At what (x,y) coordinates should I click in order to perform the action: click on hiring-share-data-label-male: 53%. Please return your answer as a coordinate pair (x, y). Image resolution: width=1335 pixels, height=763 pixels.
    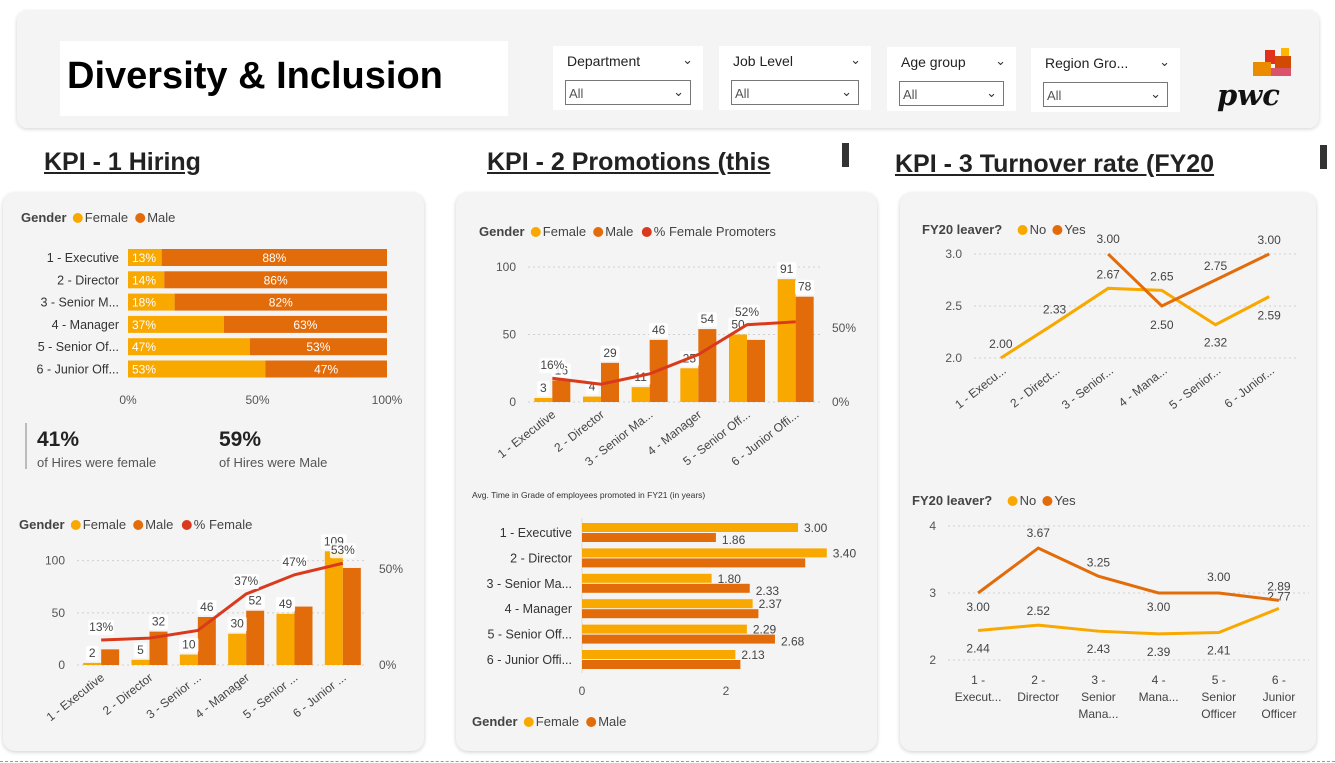
    Looking at the image, I should click on (318, 347).